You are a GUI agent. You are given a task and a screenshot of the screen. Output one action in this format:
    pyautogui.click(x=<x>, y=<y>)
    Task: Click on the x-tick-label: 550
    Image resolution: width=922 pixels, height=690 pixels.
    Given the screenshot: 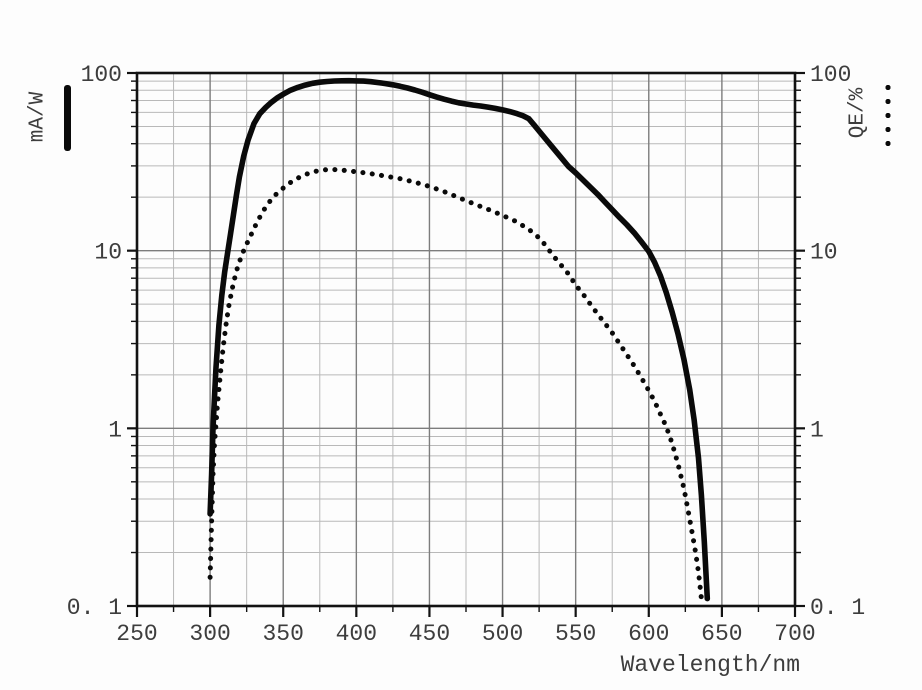 What is the action you would take?
    pyautogui.click(x=575, y=634)
    